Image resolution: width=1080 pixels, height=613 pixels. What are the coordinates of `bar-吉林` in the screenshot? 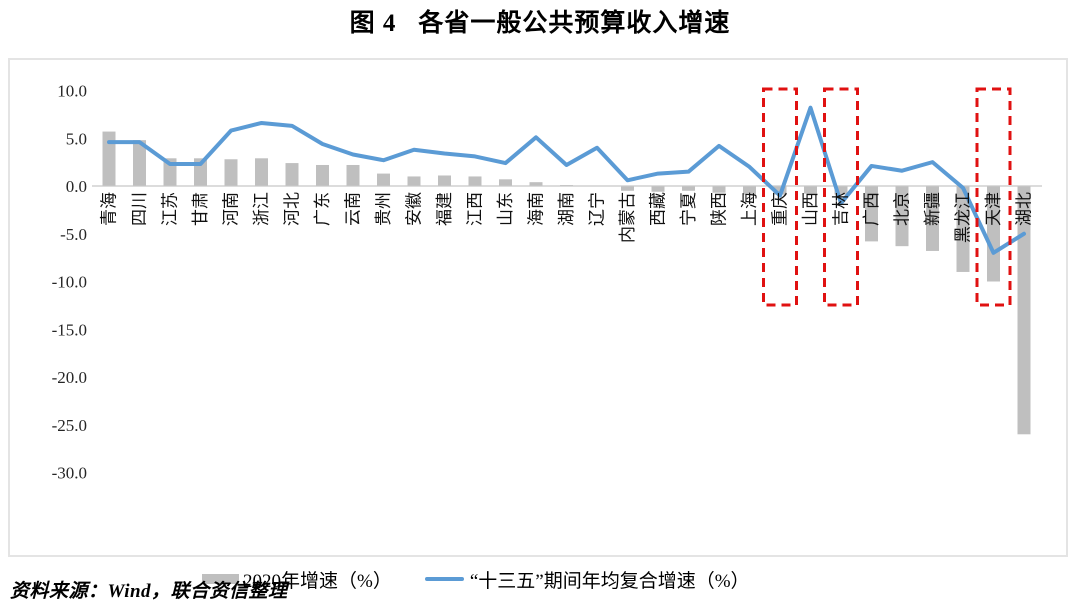 It's located at (841, 190).